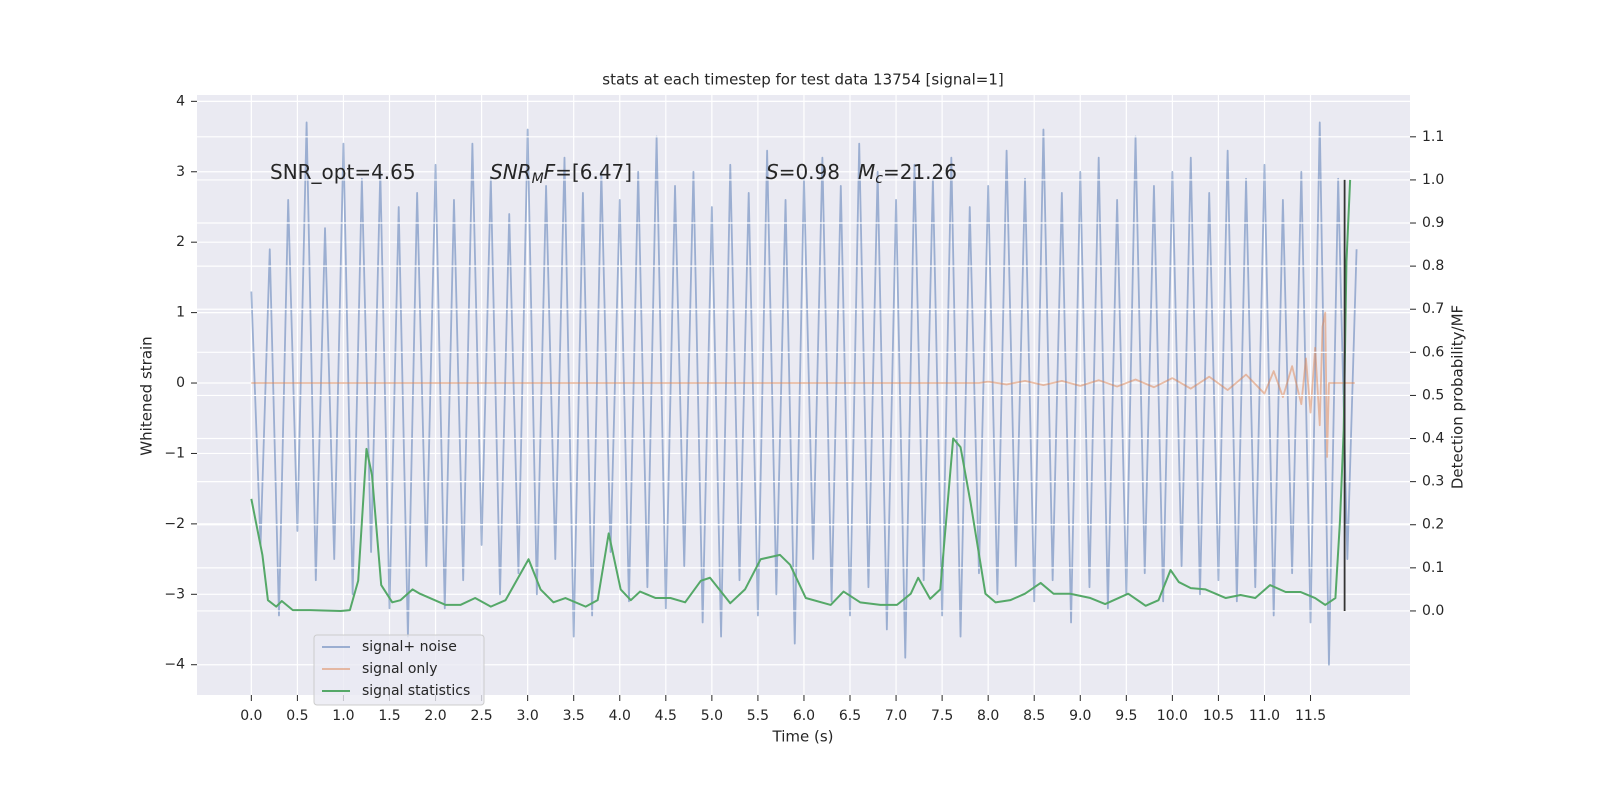 Image resolution: width=1600 pixels, height=800 pixels. I want to click on y-axis-label: Whitened strain, so click(147, 395).